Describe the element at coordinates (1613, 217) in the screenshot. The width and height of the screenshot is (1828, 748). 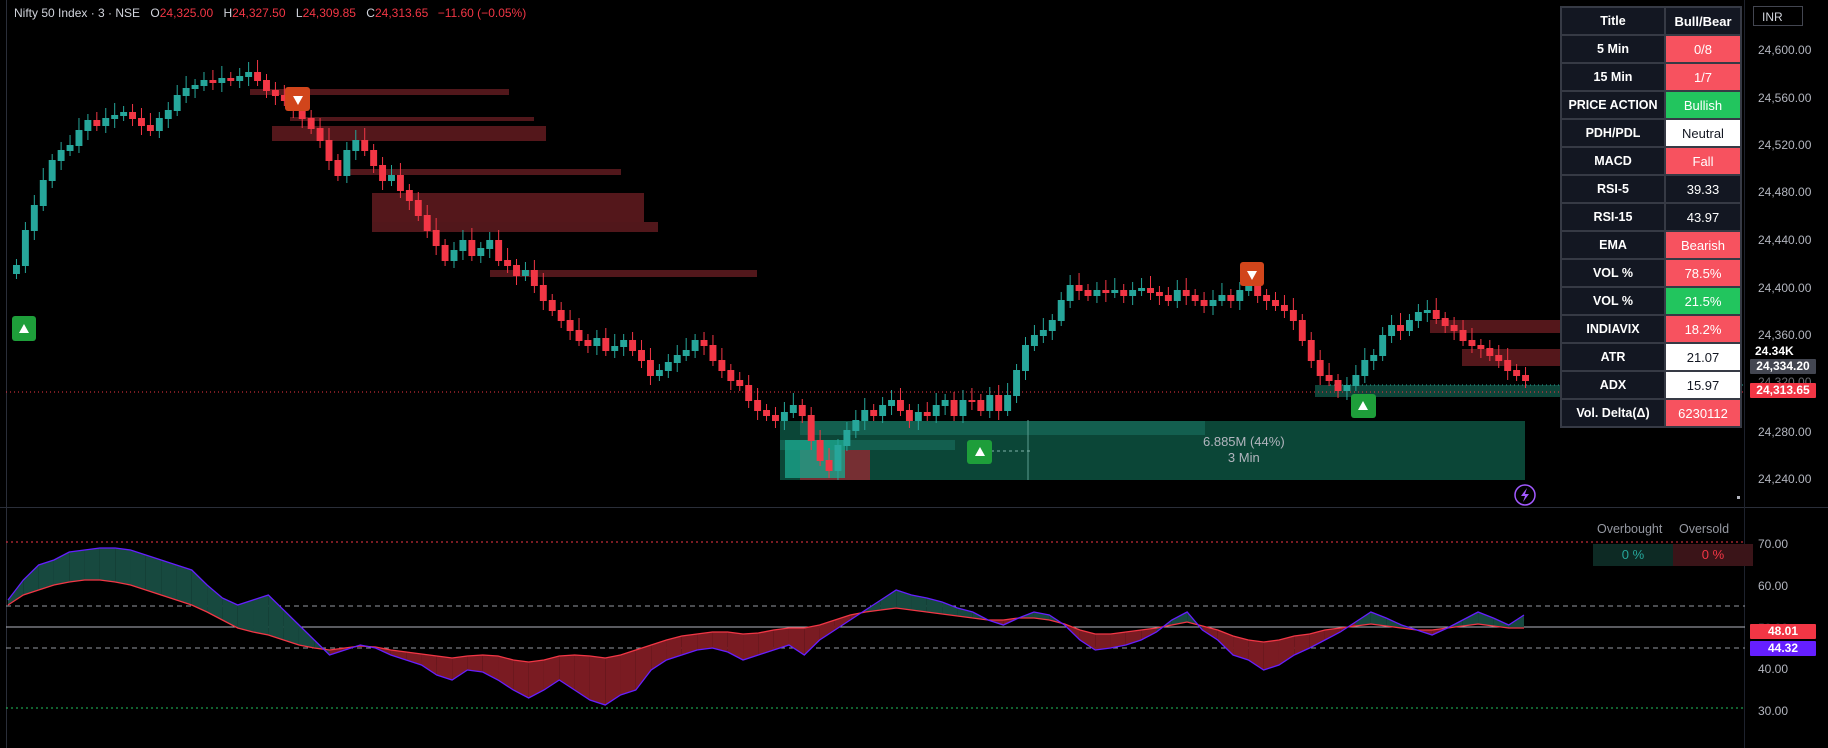
I see `row-label: RSI-15` at that location.